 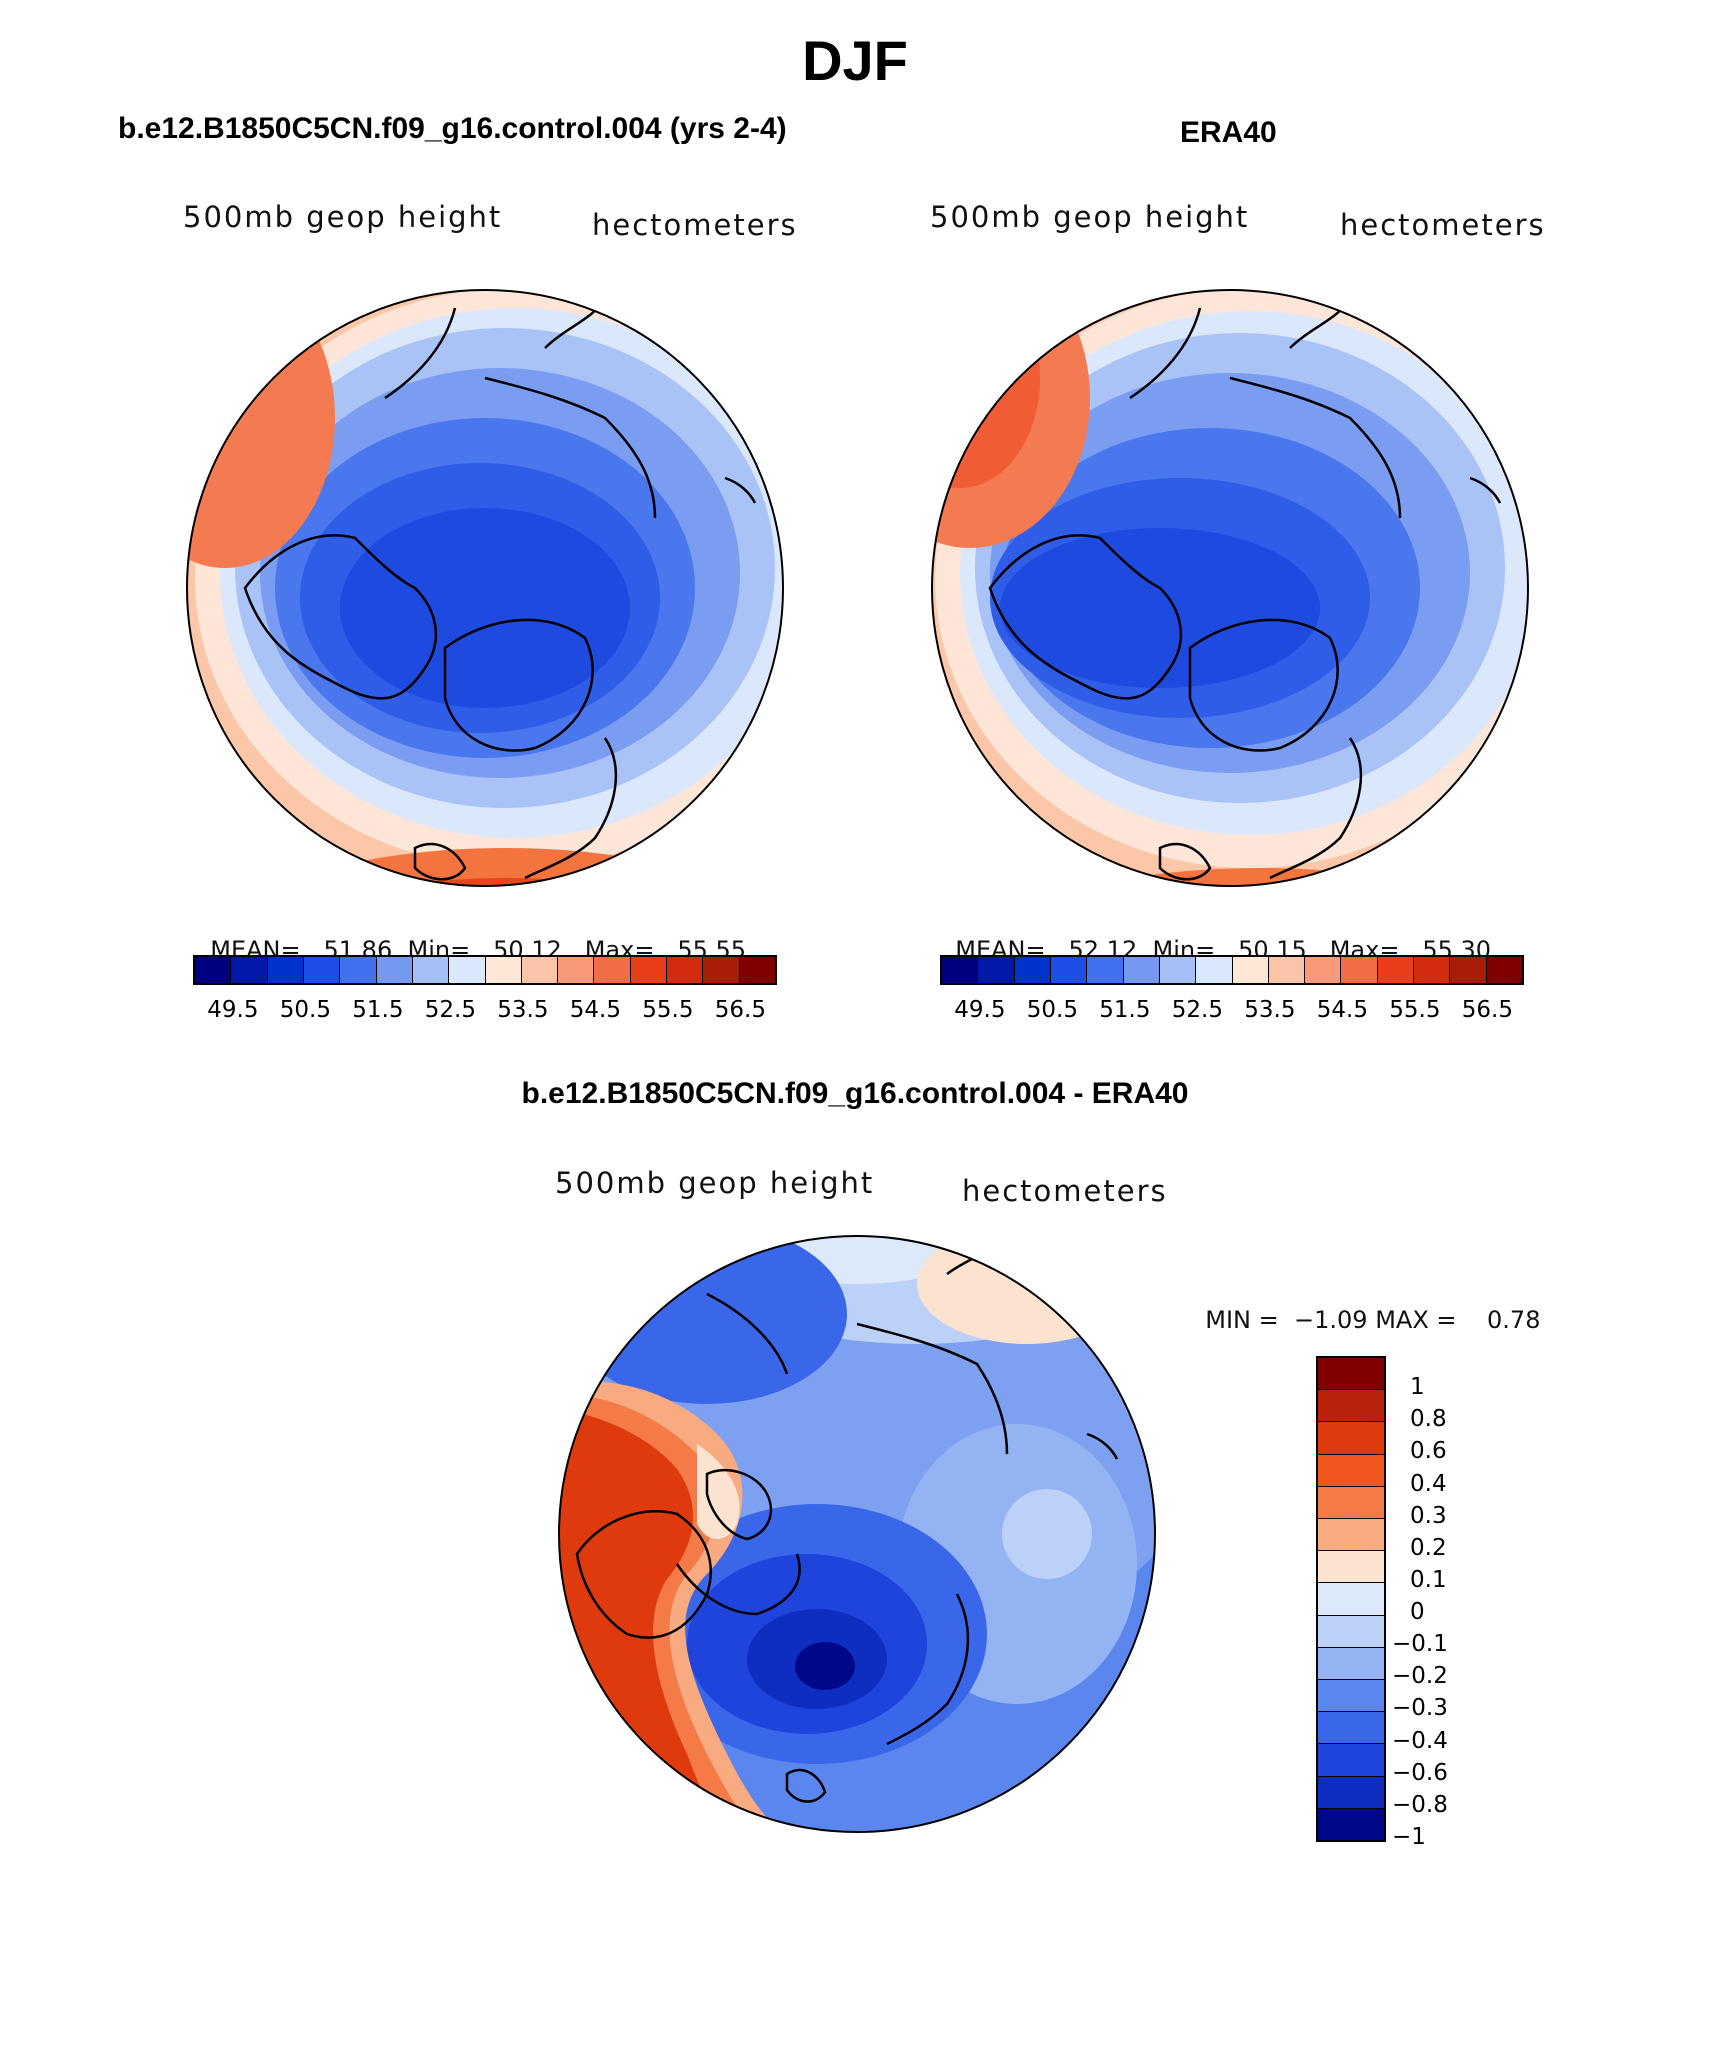 What do you see at coordinates (1428, 1547) in the screenshot?
I see `colorbar-tick-label: 0.2` at bounding box center [1428, 1547].